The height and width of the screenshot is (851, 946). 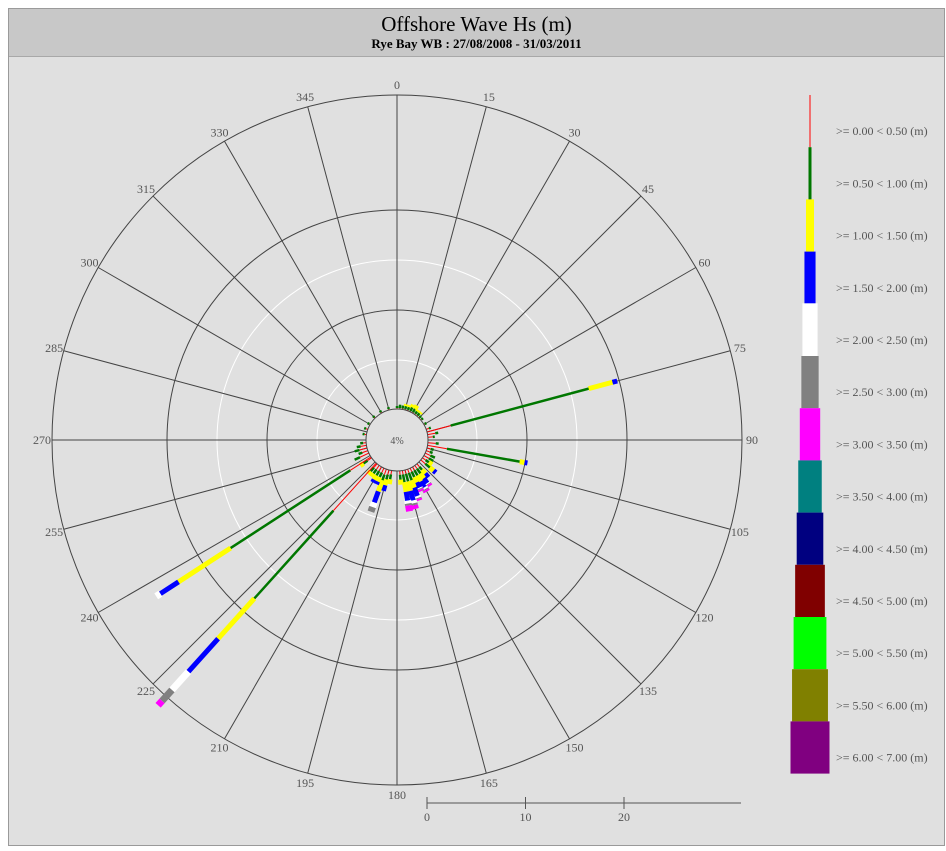 I want to click on direction-label: 315, so click(x=146, y=189).